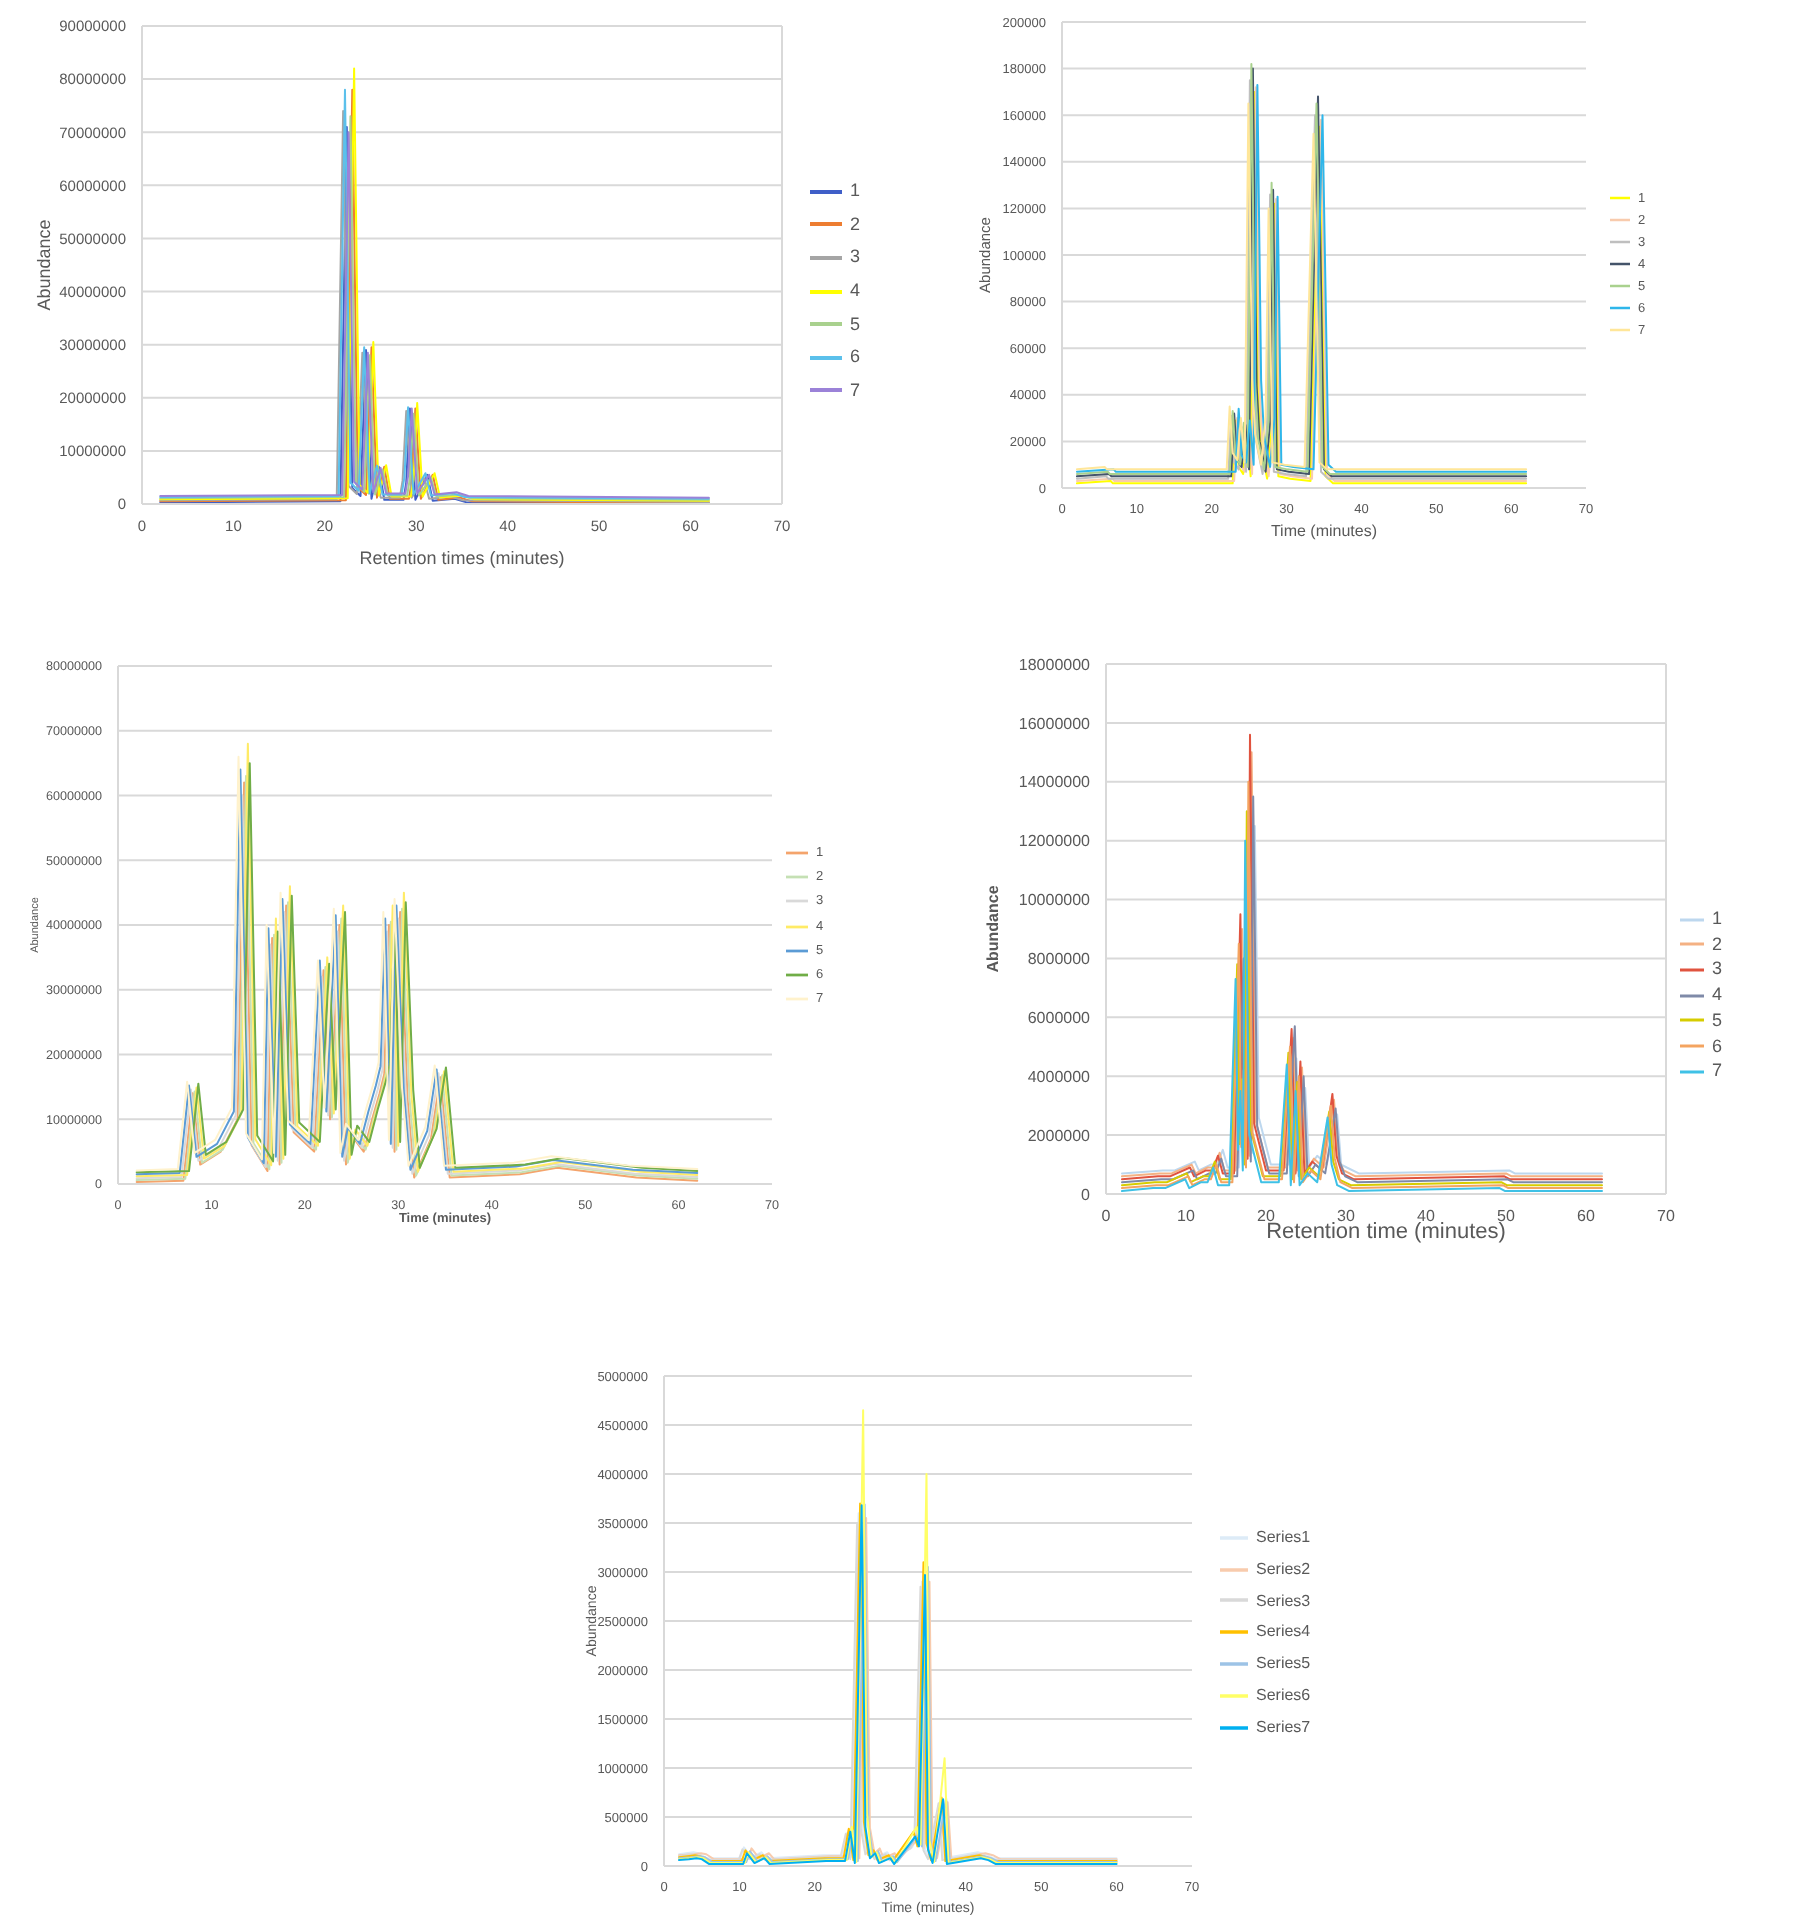 Image resolution: width=1802 pixels, height=1916 pixels. I want to click on x-tick-label: 50, so click(1506, 1216).